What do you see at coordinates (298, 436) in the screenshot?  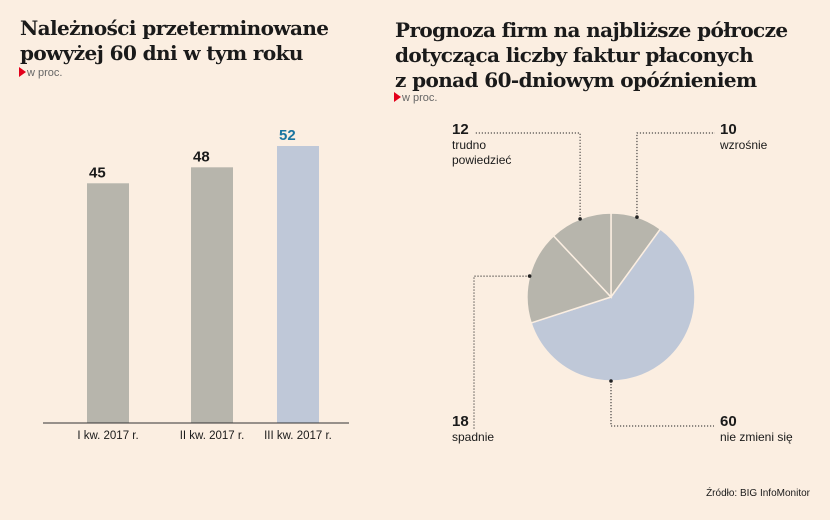 I see `x-tick-label-3: III kw. 2017 r.` at bounding box center [298, 436].